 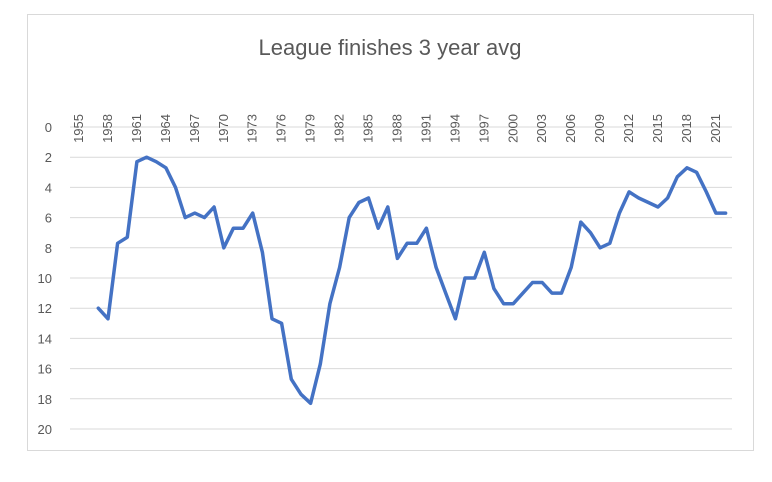 I want to click on x-tick-label: 2012, so click(x=628, y=128).